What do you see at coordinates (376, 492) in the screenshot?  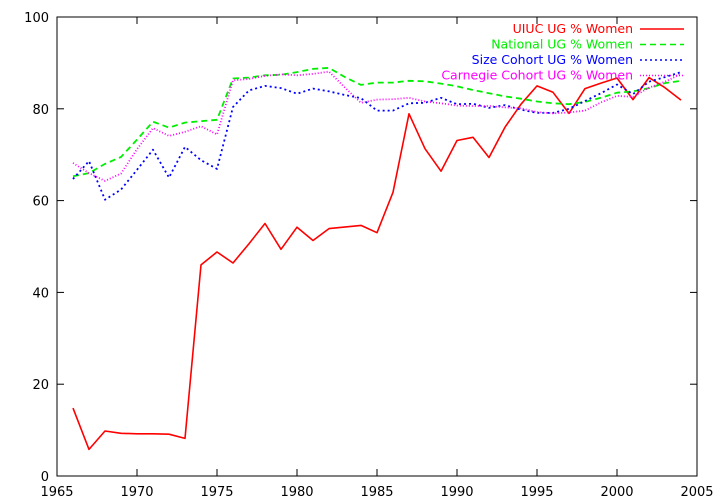 I see `x-tick-label: 1985` at bounding box center [376, 492].